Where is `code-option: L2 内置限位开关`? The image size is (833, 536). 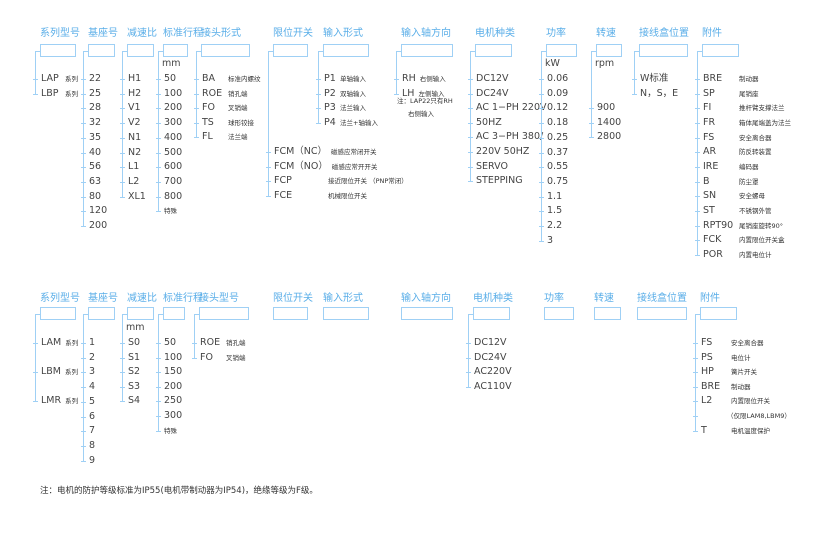 code-option: L2 内置限位开关 is located at coordinates (735, 401).